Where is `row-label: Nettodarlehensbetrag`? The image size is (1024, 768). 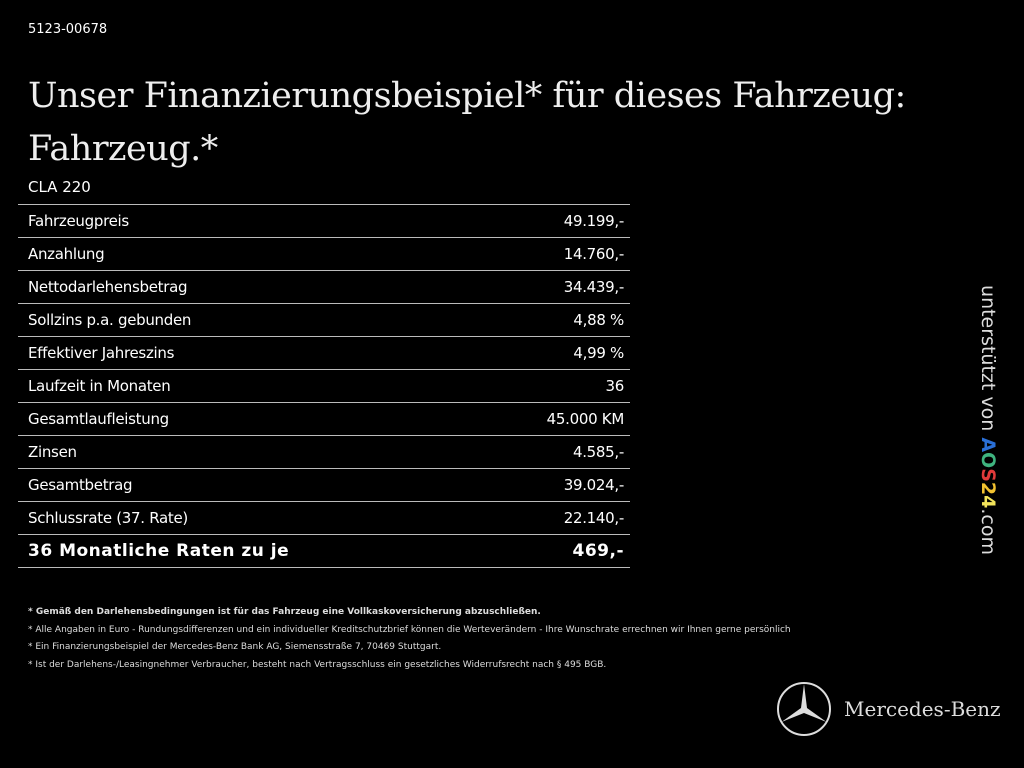
row-label: Nettodarlehensbetrag is located at coordinates (247, 287).